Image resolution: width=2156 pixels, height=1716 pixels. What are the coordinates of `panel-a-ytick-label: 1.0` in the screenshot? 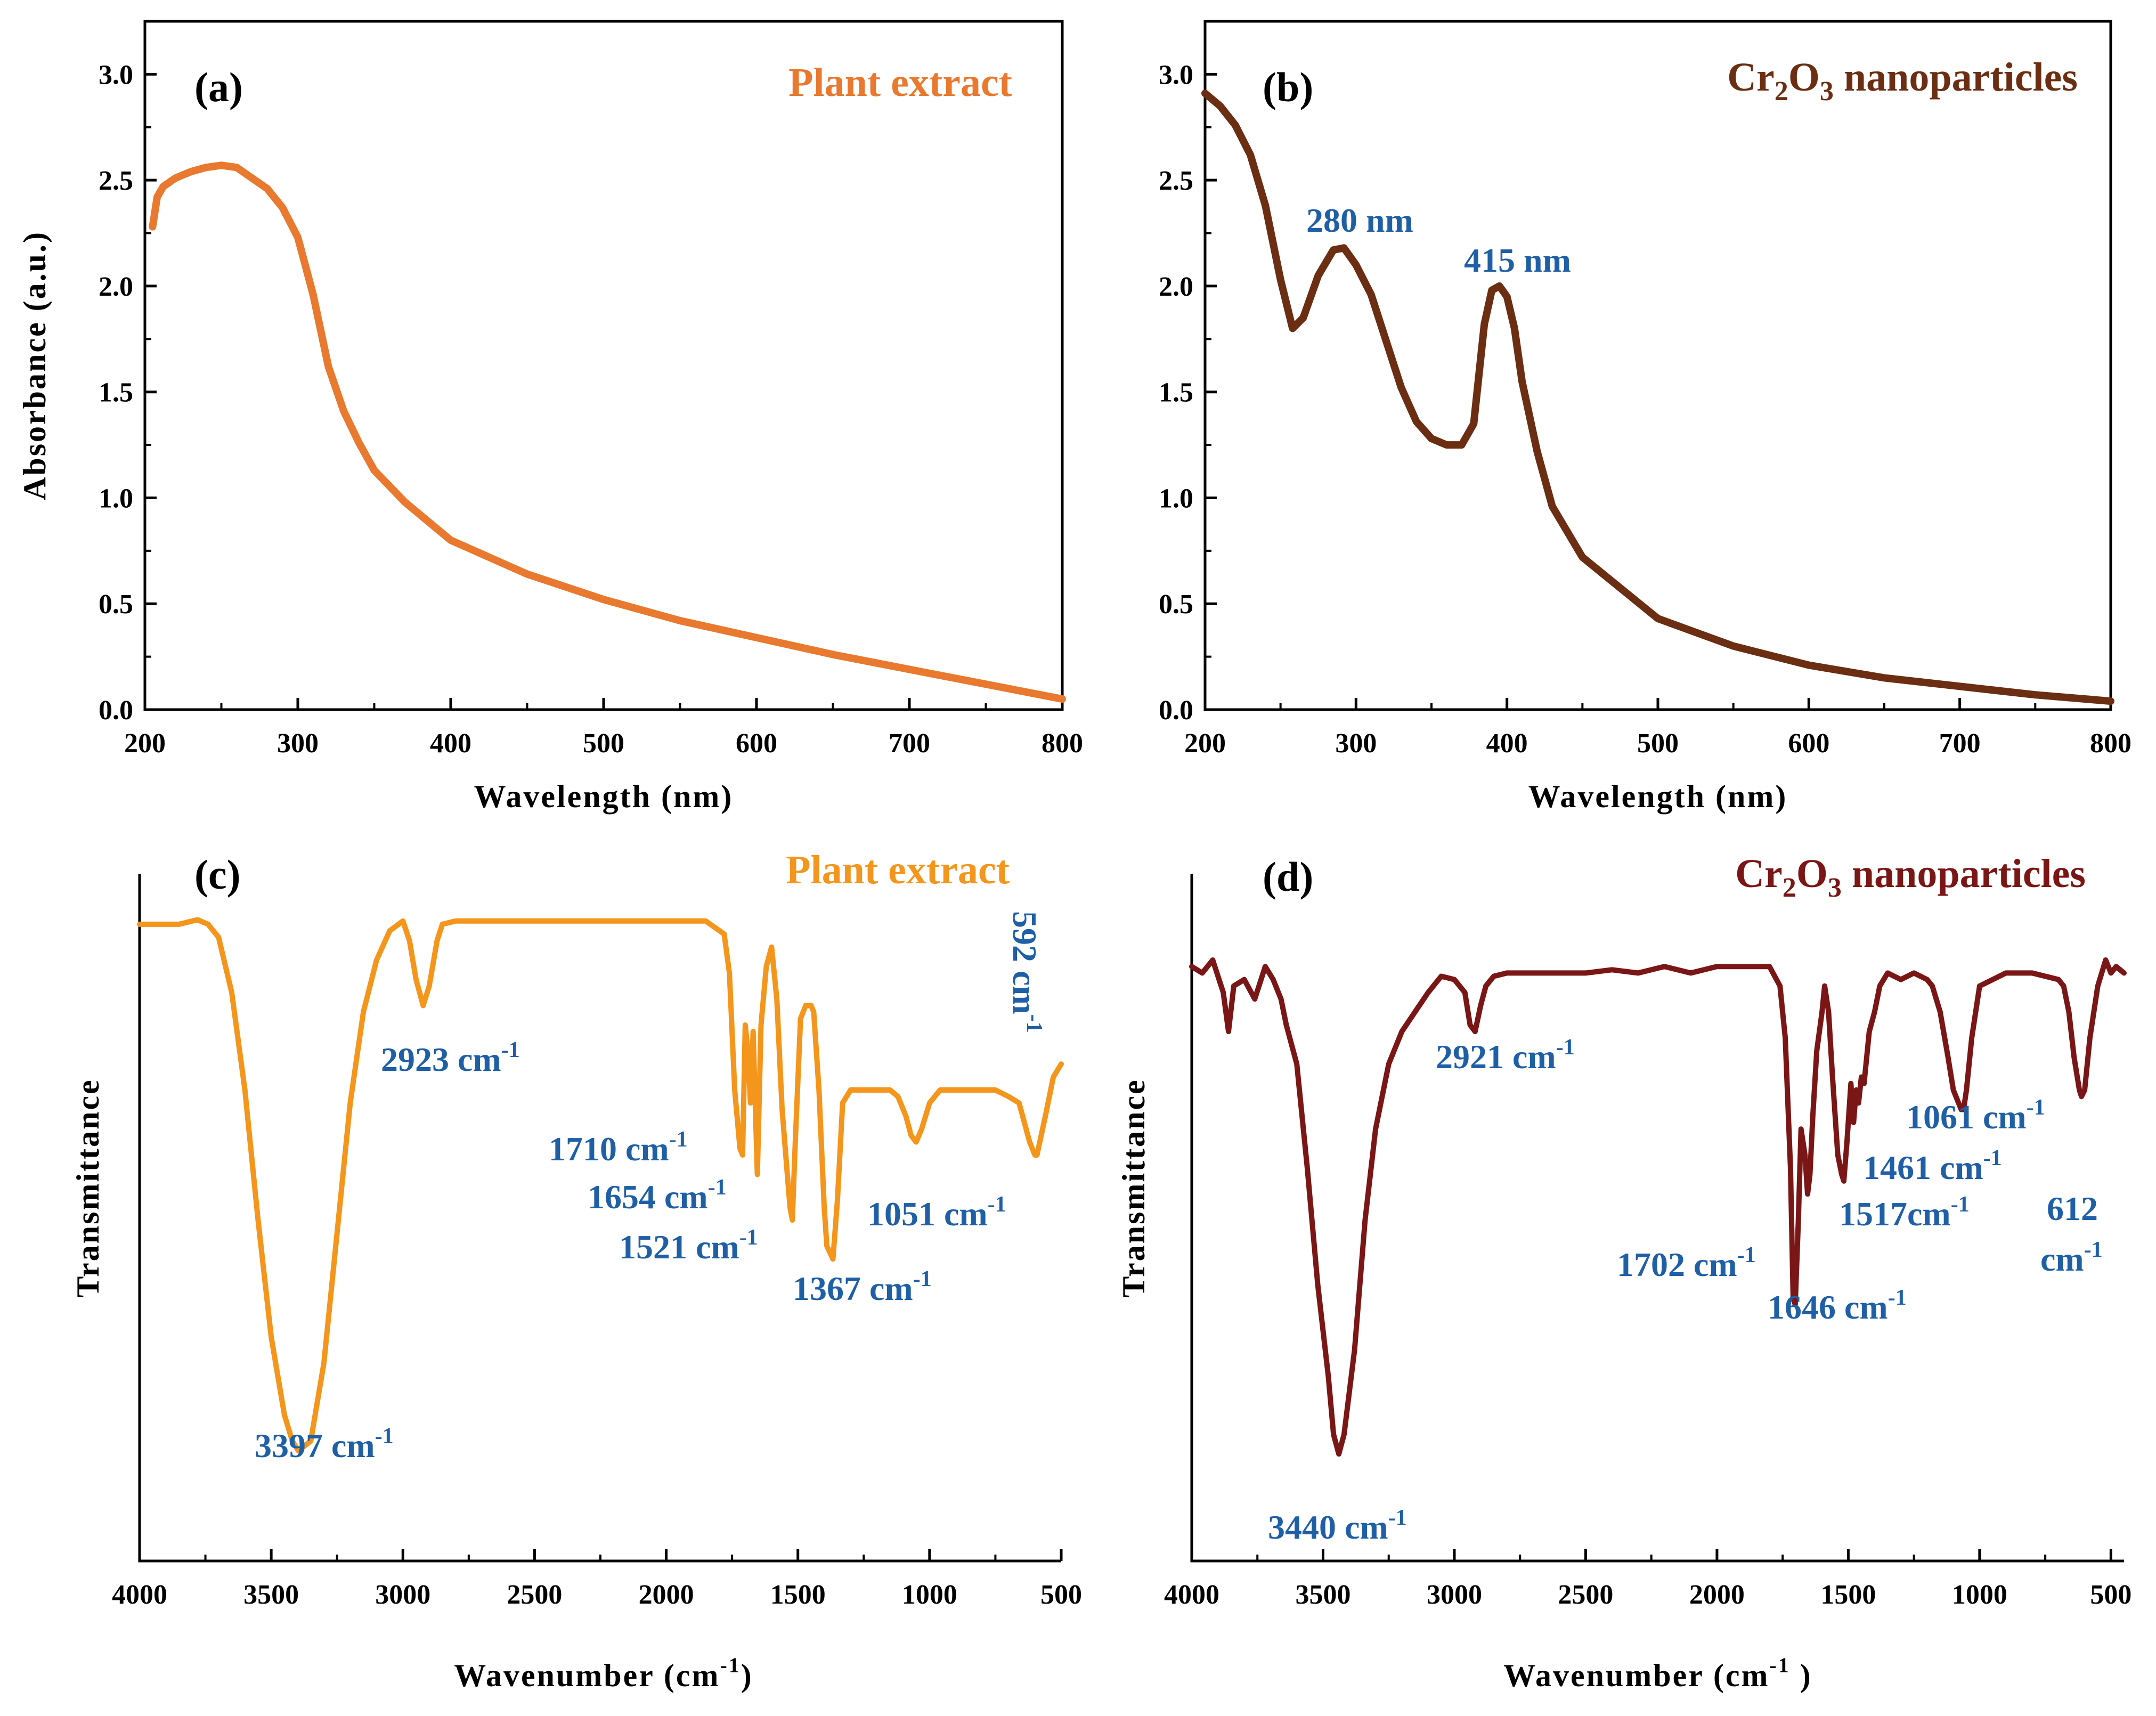 It's located at (116, 498).